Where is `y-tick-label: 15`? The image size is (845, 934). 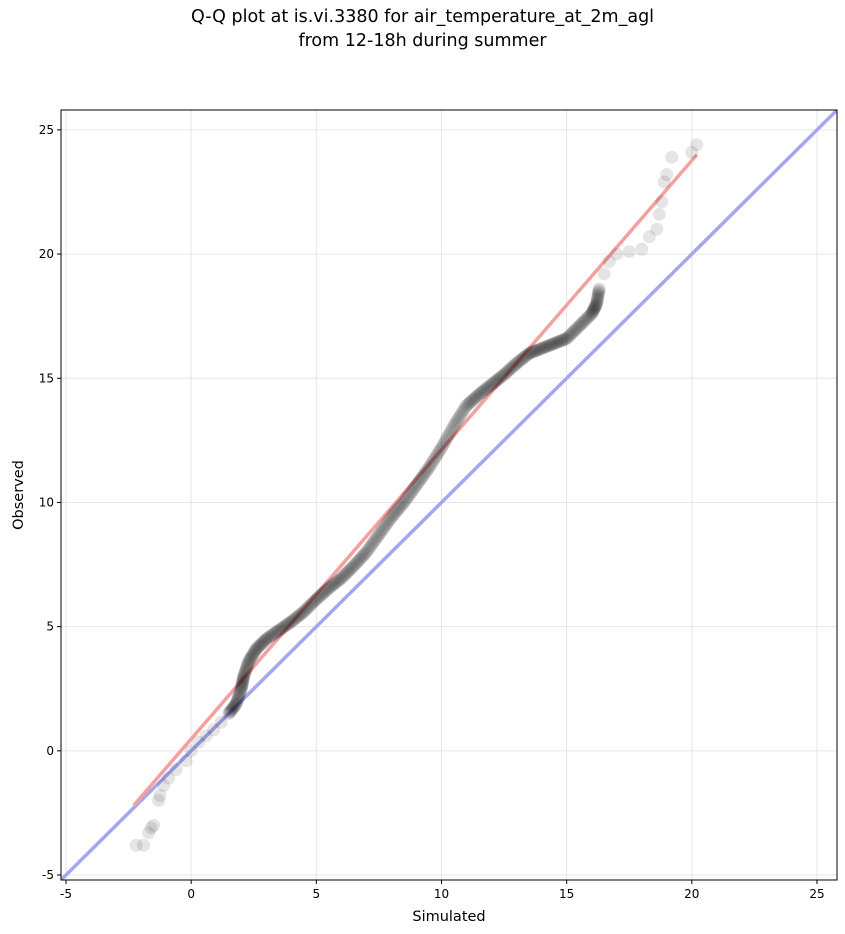 y-tick-label: 15 is located at coordinates (46, 378).